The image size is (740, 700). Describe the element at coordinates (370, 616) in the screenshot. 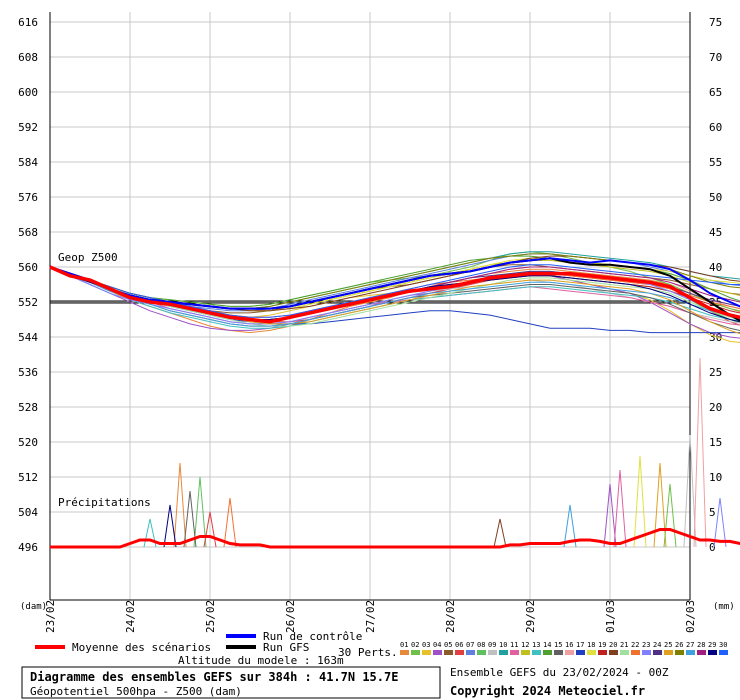

I see `x-tick-4: 27/02` at that location.